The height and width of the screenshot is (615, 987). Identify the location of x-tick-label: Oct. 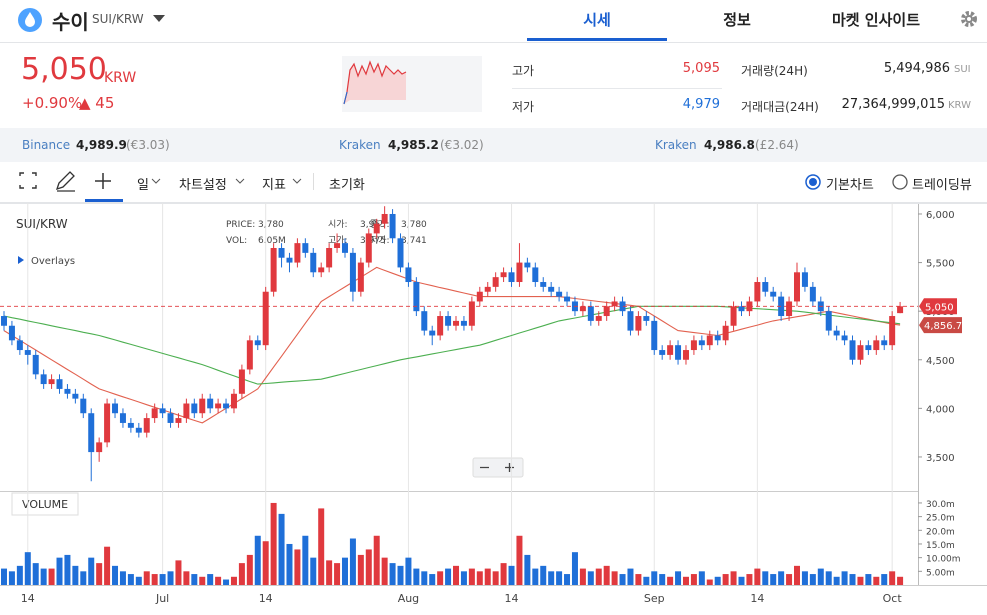
(893, 598).